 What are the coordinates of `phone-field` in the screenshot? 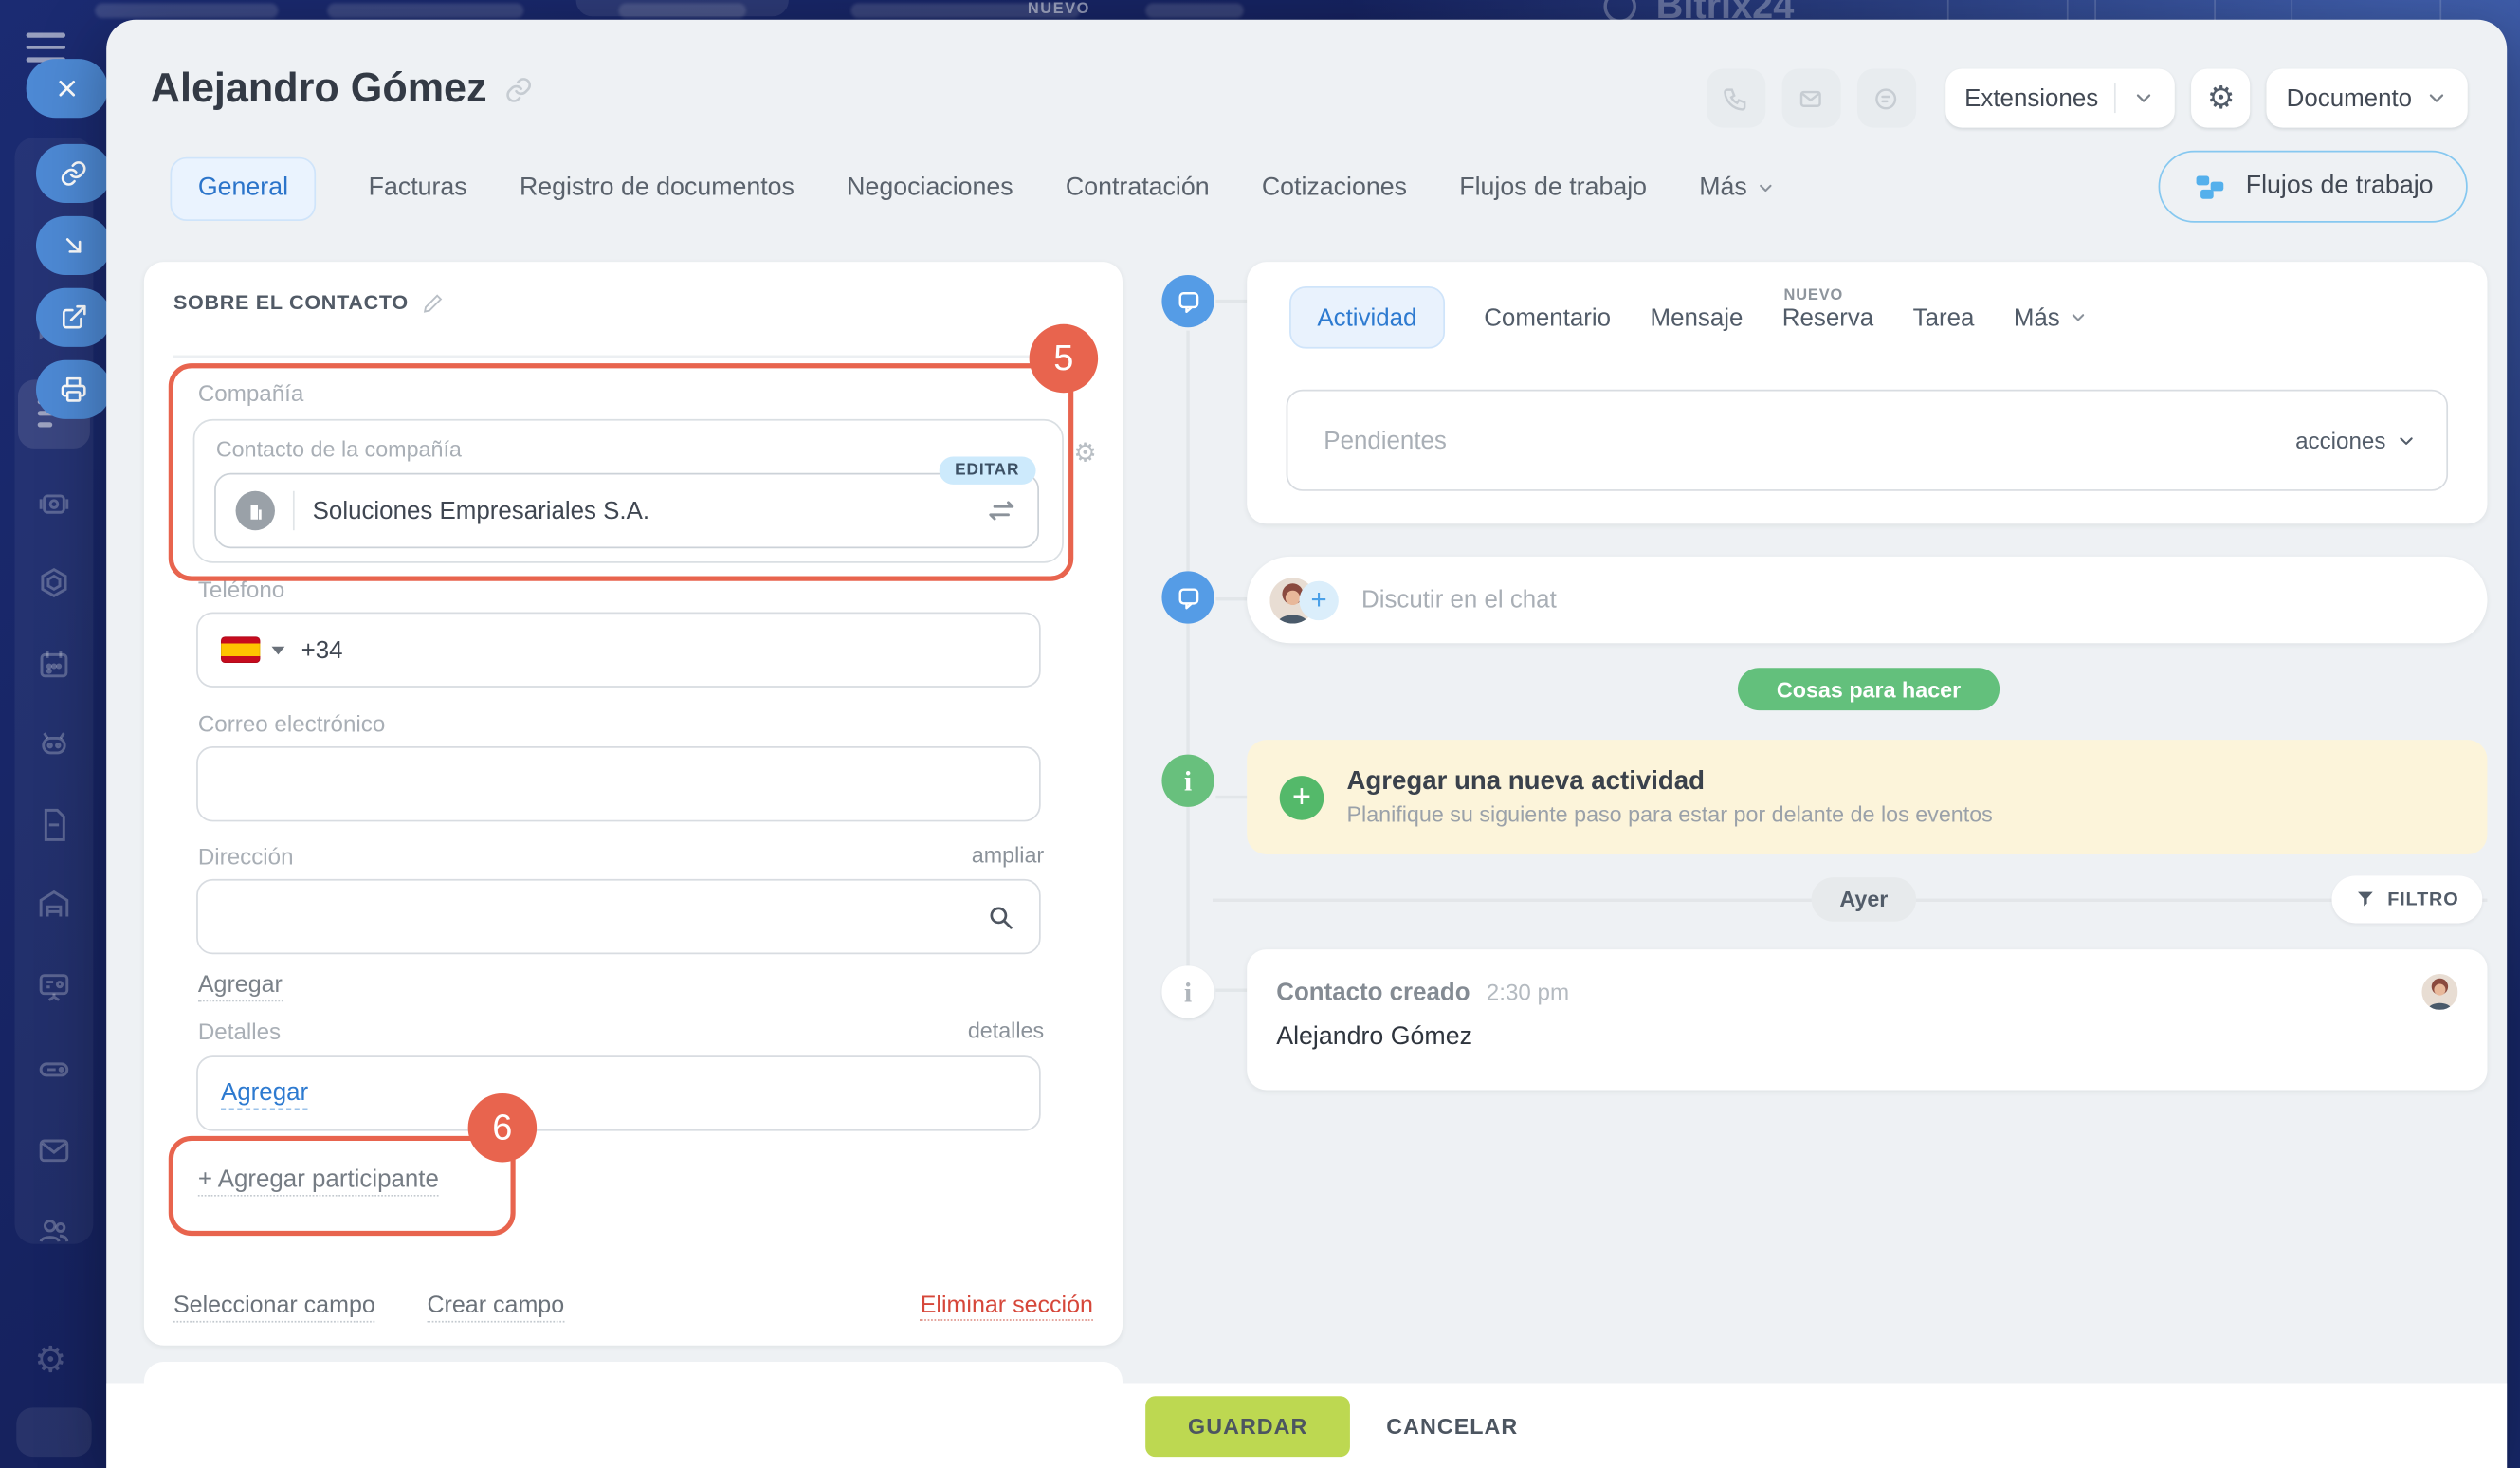 It's located at (619, 650).